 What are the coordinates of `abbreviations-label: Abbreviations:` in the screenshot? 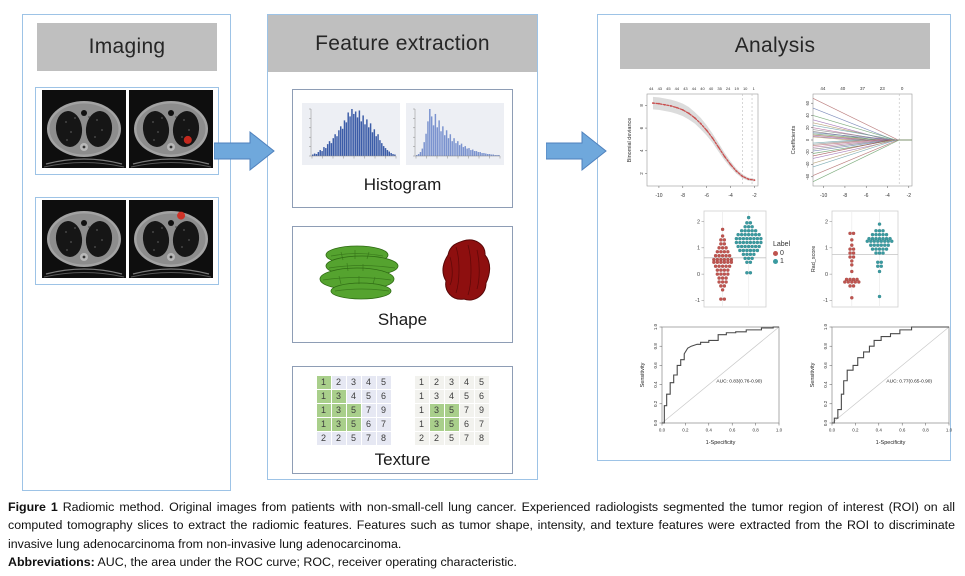 It's located at (51, 562).